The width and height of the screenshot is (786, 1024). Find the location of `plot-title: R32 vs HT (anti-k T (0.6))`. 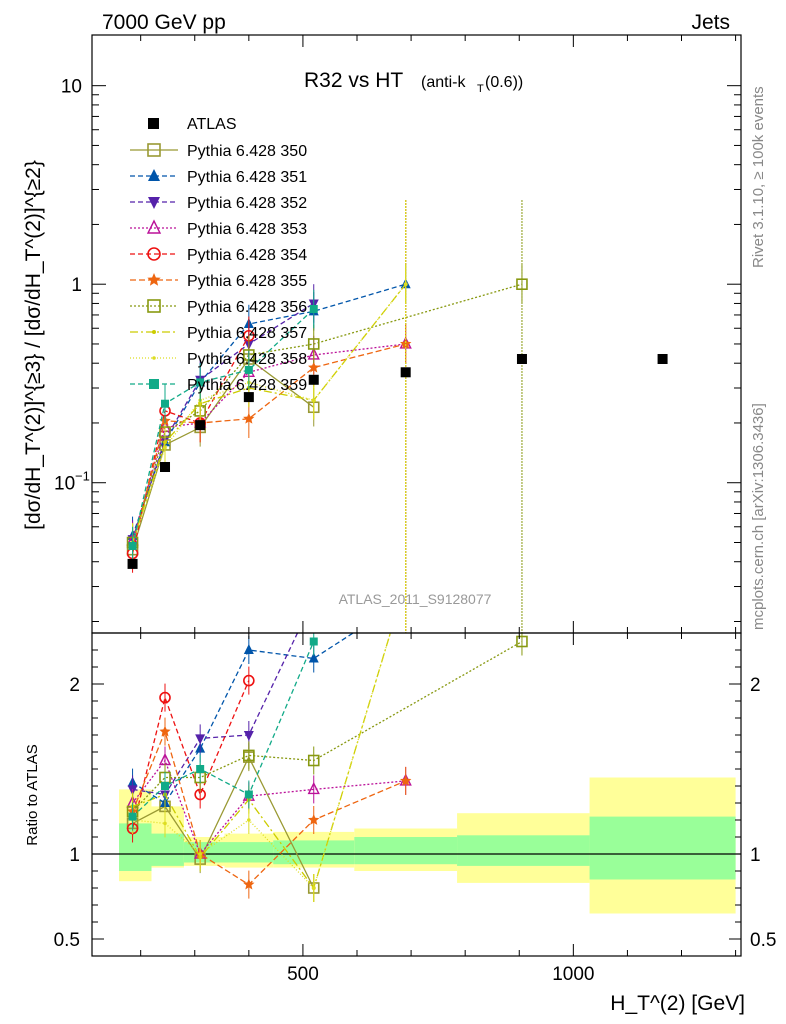

plot-title: R32 vs HT (anti-k T (0.6)) is located at coordinates (413, 82).